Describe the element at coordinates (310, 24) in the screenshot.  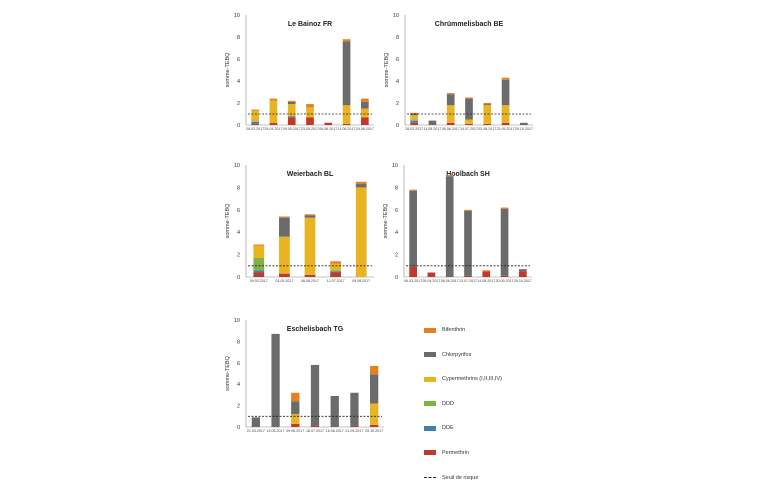
I see `chart-title: Le Bainoz FR` at that location.